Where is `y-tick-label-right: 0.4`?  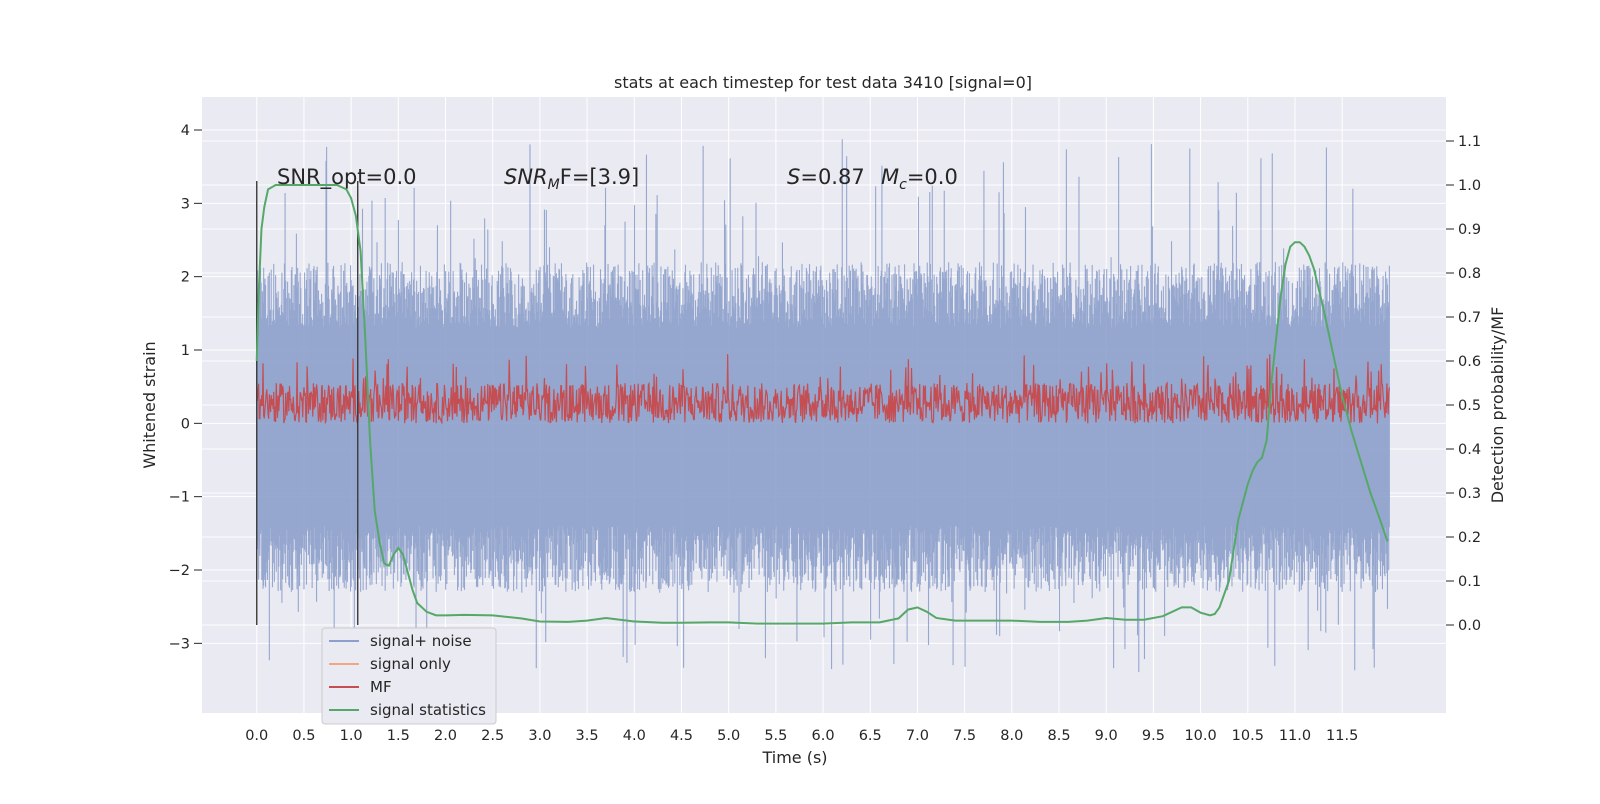 y-tick-label-right: 0.4 is located at coordinates (1469, 450).